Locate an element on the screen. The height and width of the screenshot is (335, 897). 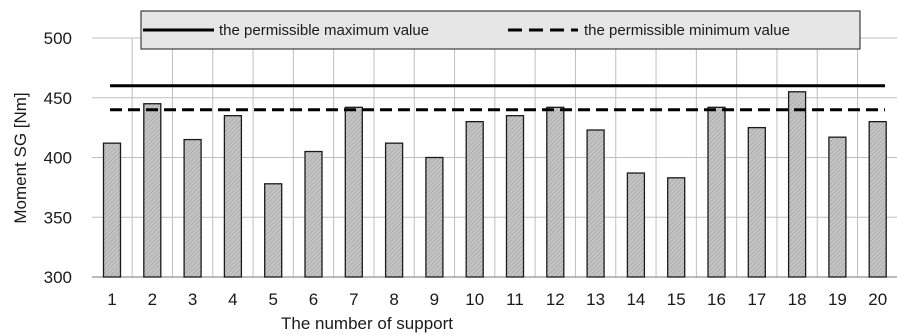
y-tick-label: 400 is located at coordinates (58, 158).